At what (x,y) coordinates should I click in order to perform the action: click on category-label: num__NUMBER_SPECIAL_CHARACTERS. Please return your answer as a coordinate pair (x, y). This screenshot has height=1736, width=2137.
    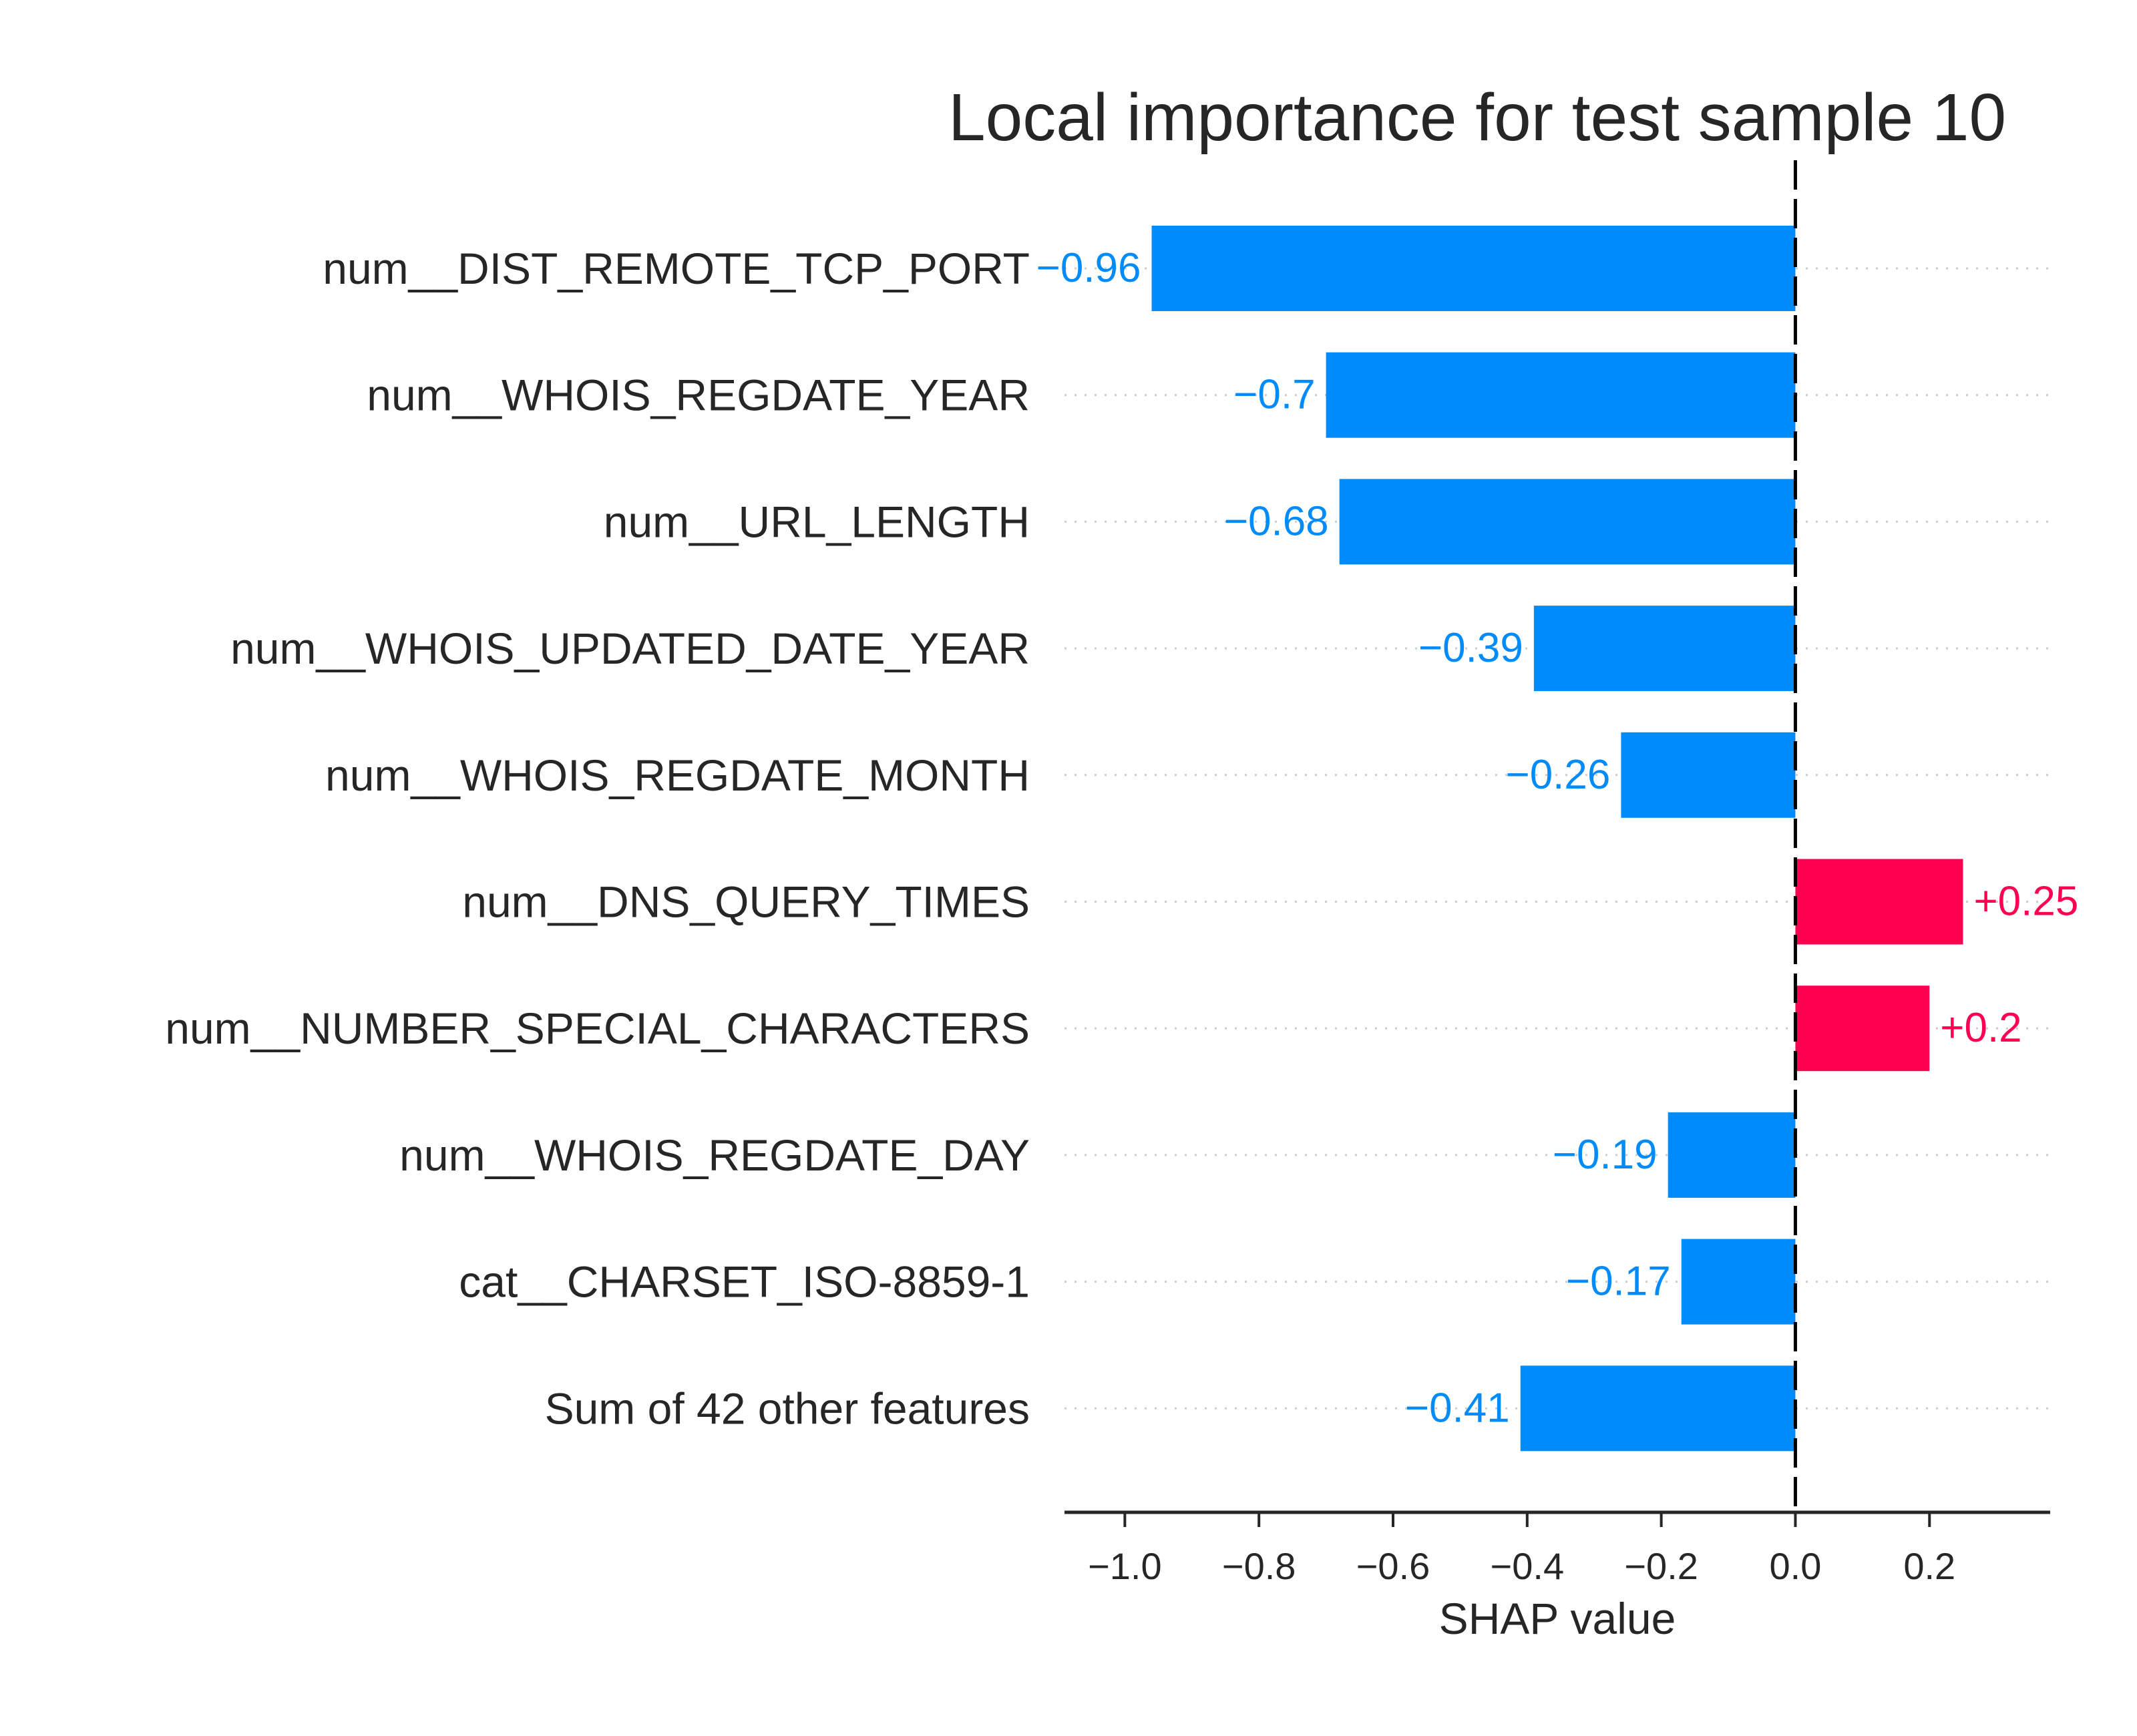
    Looking at the image, I should click on (597, 1029).